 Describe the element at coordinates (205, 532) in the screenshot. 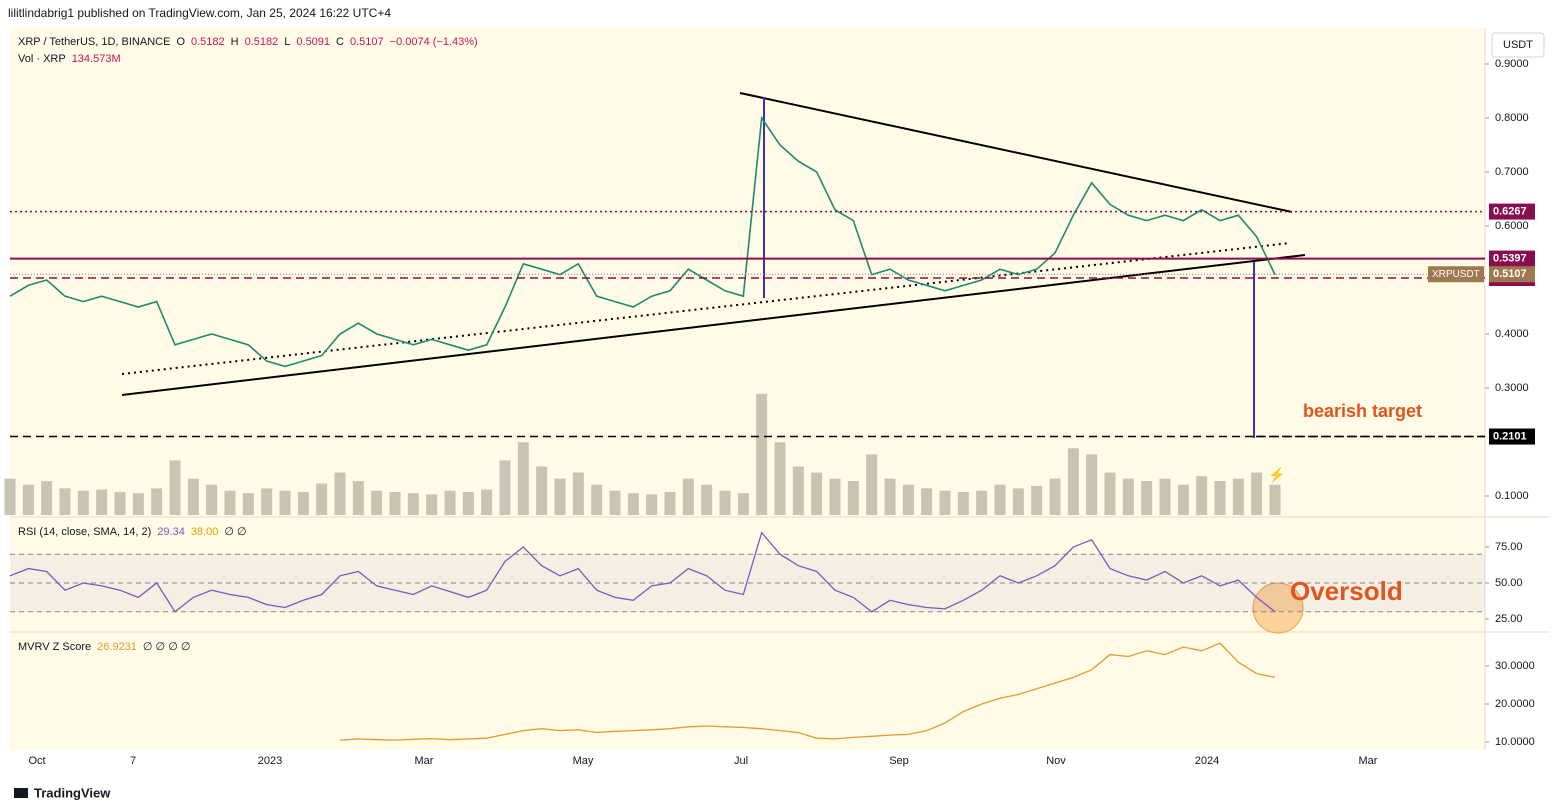

I see `indicator-value: 38.00` at that location.